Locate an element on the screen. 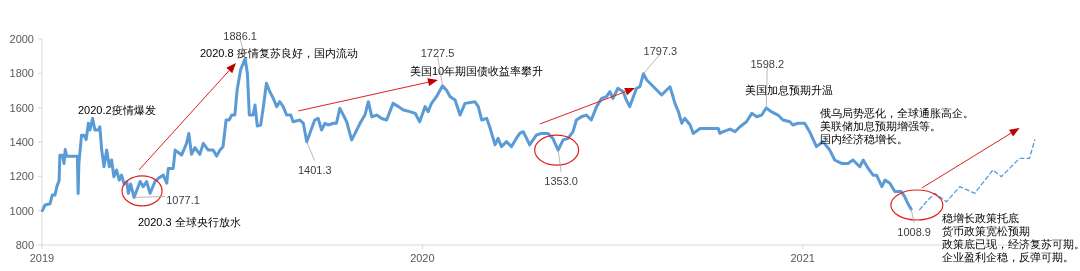 Image resolution: width=1080 pixels, height=271 pixels. x-tick-label: 2019 is located at coordinates (42, 258).